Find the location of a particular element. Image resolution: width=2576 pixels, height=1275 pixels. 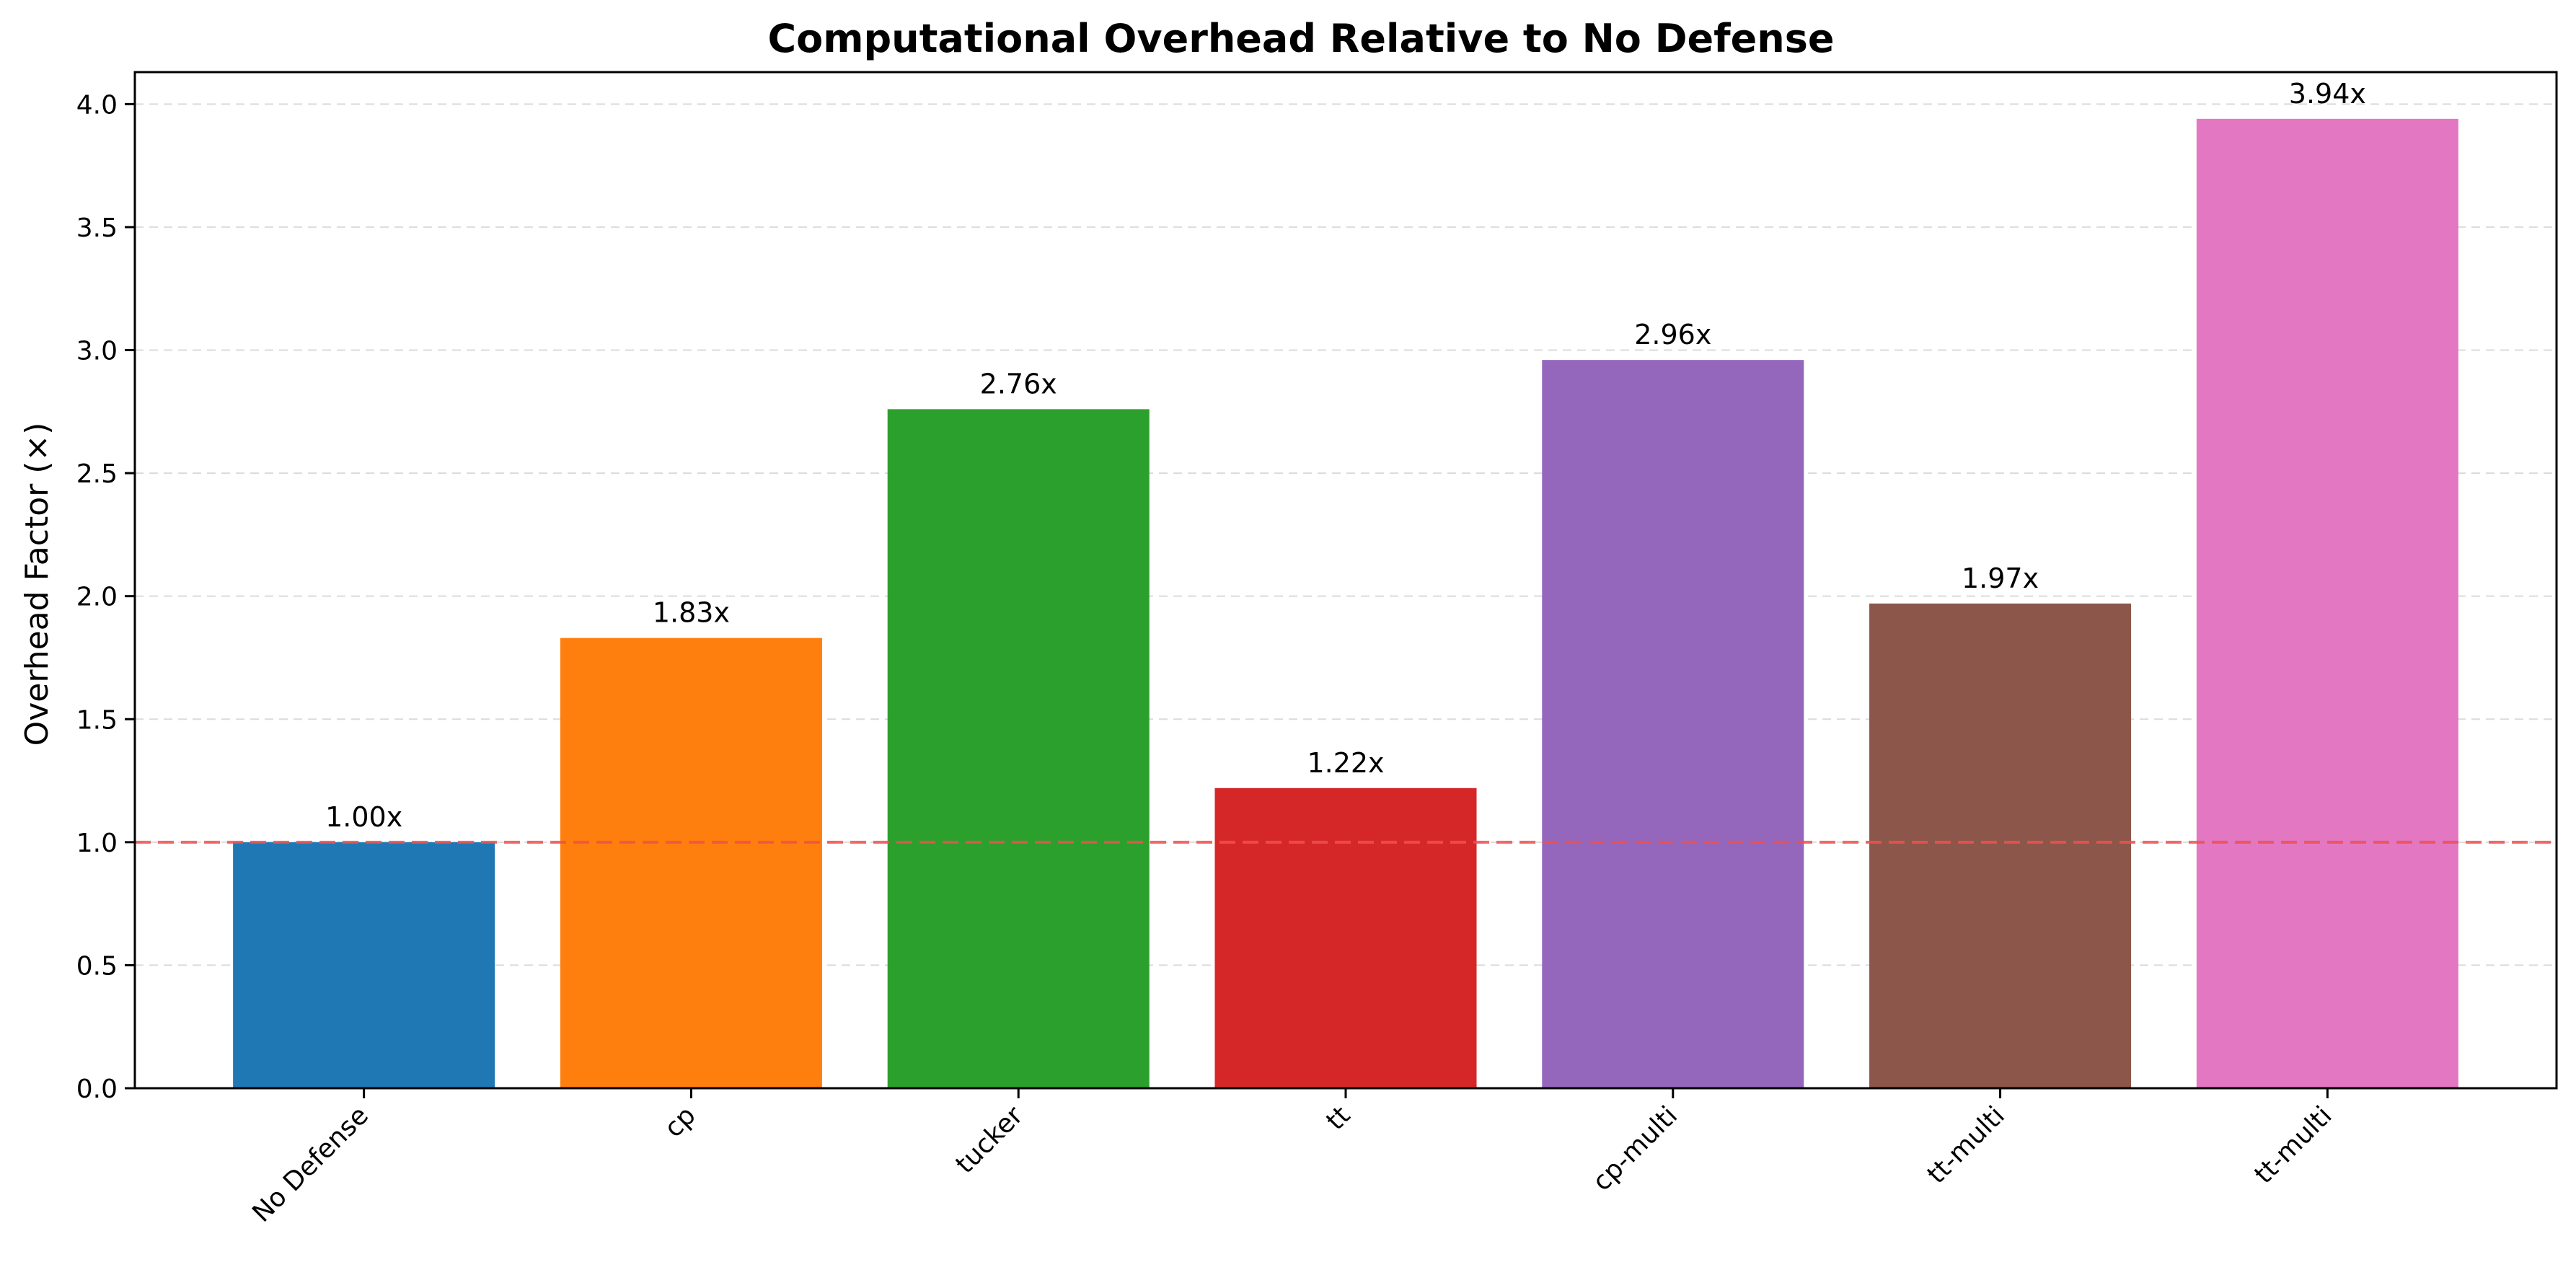

y-tick-label: 2.0 is located at coordinates (97, 597).